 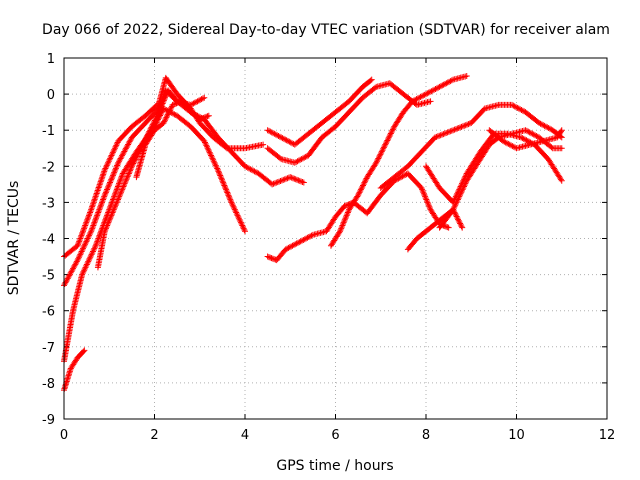 I want to click on x-axis-label: GPS time / hours, so click(x=334, y=466).